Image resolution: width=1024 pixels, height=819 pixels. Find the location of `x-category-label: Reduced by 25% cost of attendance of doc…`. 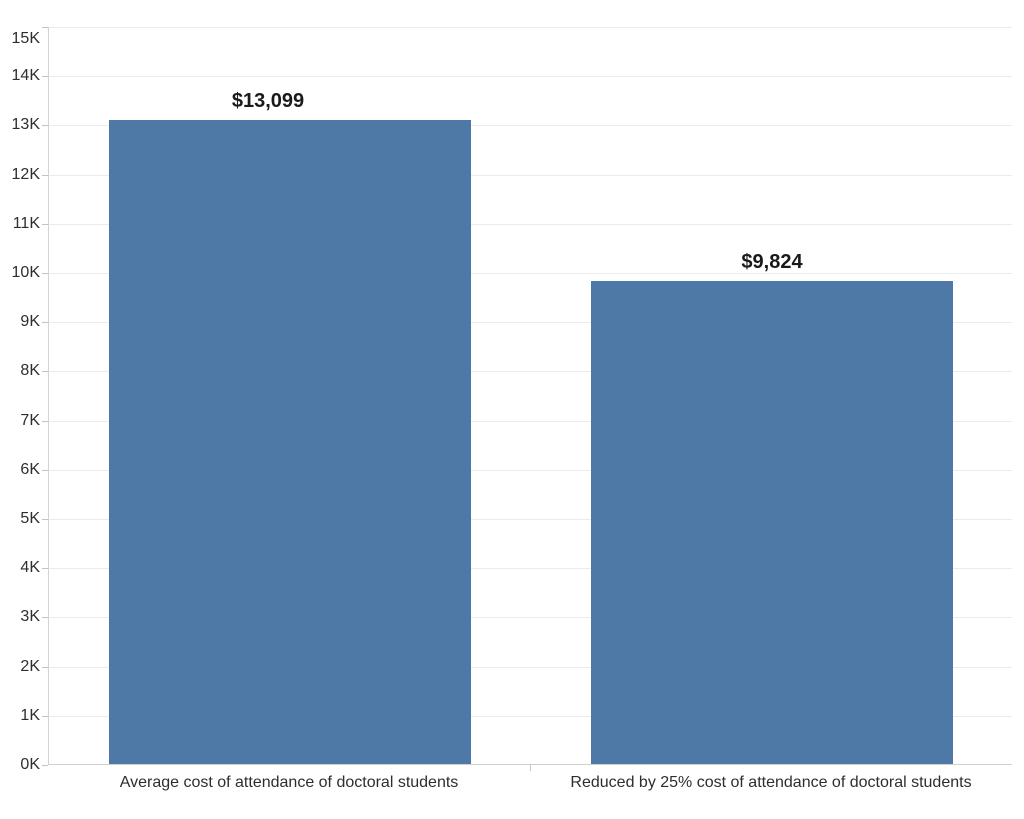

x-category-label: Reduced by 25% cost of attendance of doc… is located at coordinates (771, 782).